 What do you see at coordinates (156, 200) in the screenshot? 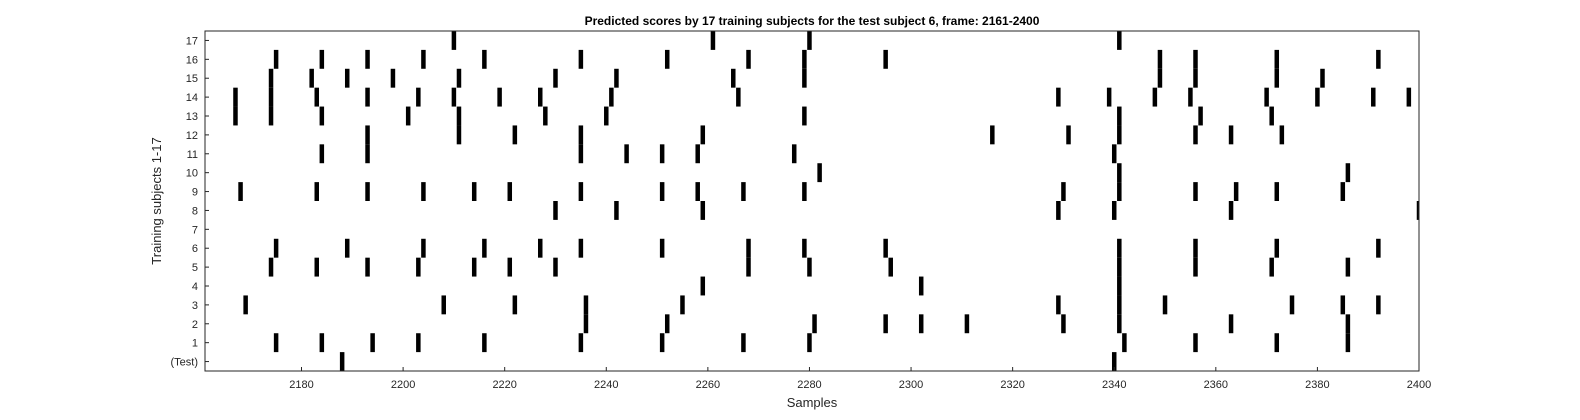
I see `y-axis-label: Training subjects 1-17` at bounding box center [156, 200].